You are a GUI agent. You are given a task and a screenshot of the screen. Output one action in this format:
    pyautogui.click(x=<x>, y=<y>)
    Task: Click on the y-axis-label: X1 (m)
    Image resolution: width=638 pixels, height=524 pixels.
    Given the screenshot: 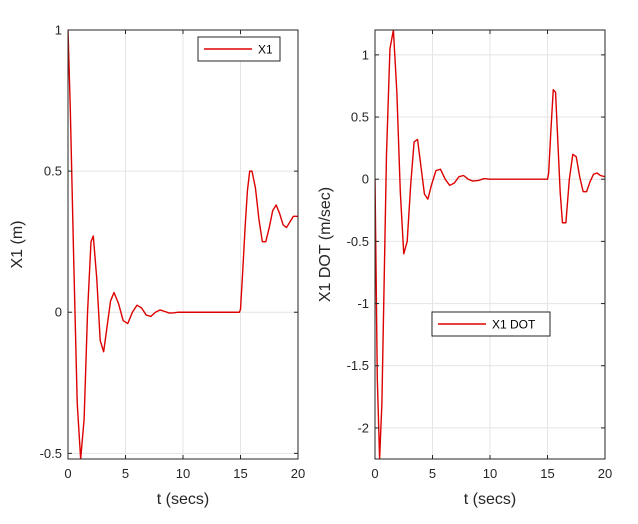 What is the action you would take?
    pyautogui.click(x=17, y=245)
    